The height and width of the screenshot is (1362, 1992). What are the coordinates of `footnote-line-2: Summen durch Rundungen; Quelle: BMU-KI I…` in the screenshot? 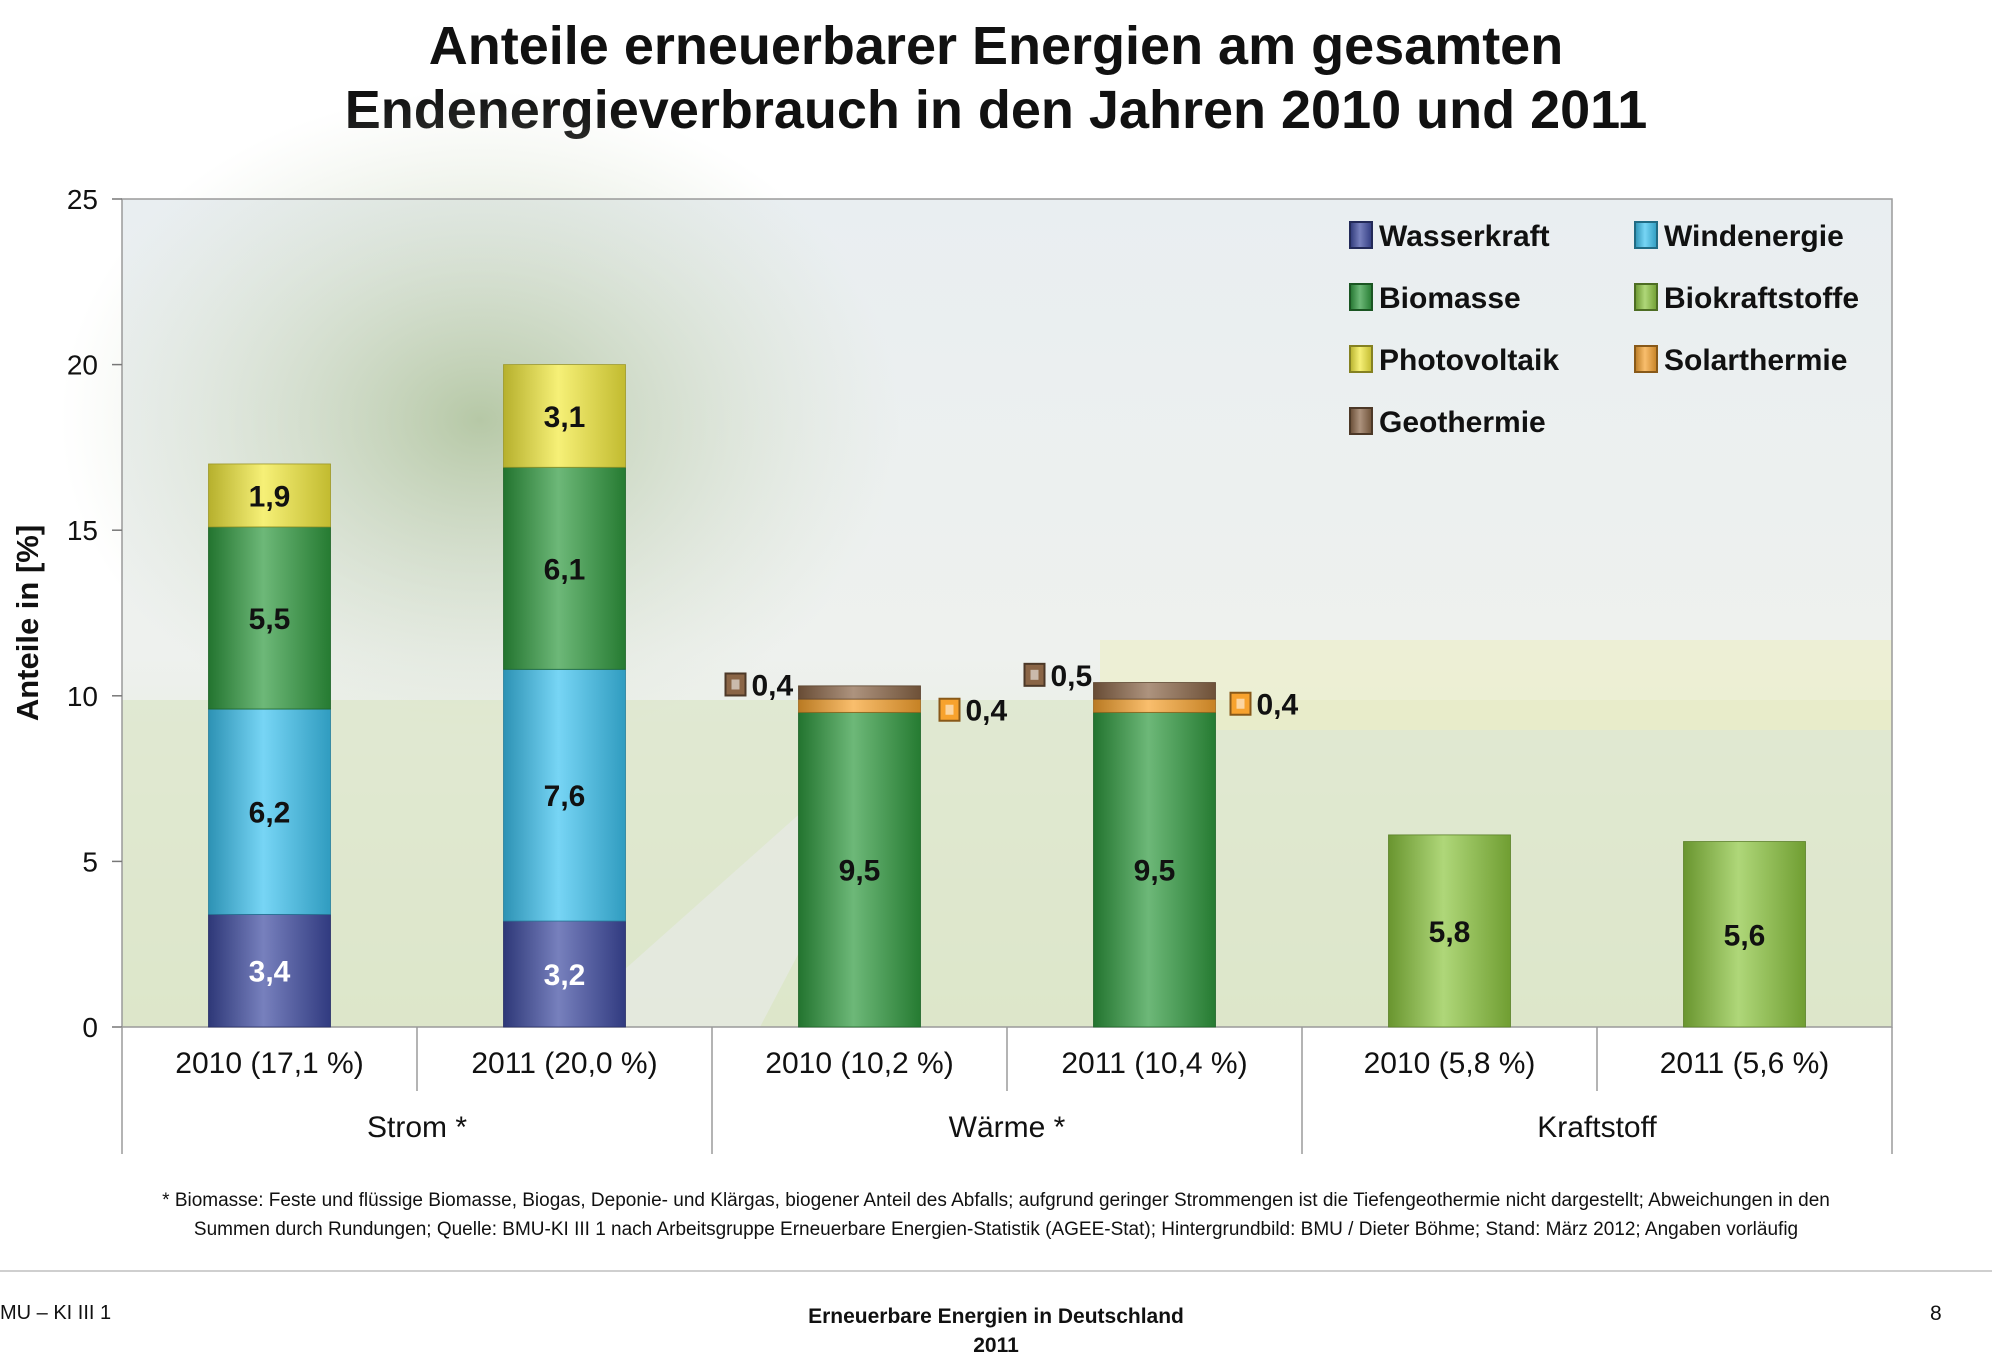 It's located at (996, 1229).